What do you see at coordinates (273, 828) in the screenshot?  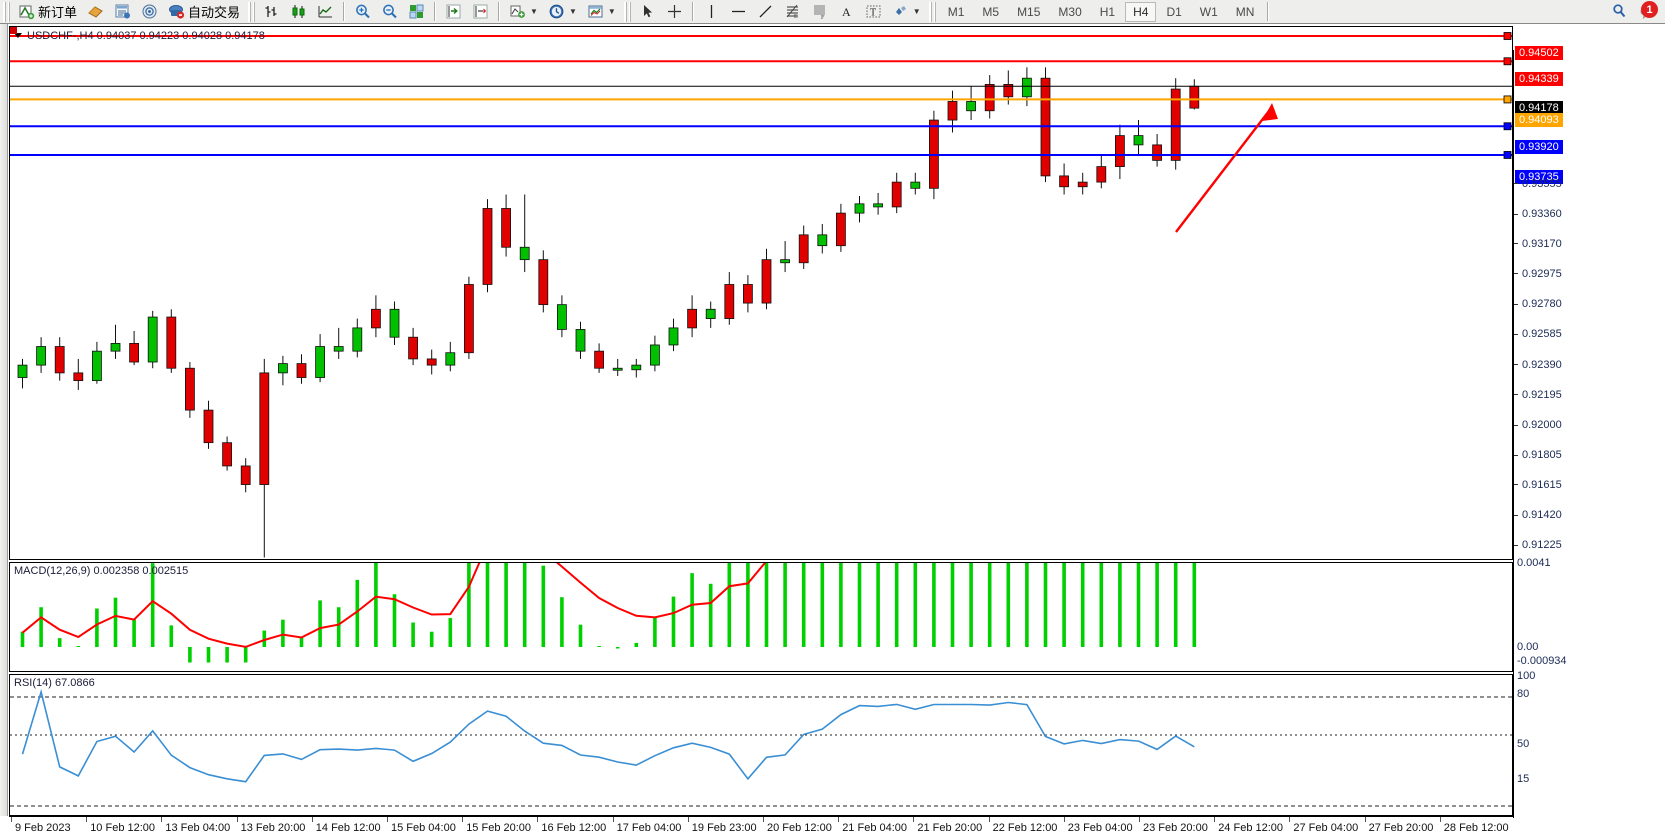 I see `time-tick-label: 13 Feb 20:00` at bounding box center [273, 828].